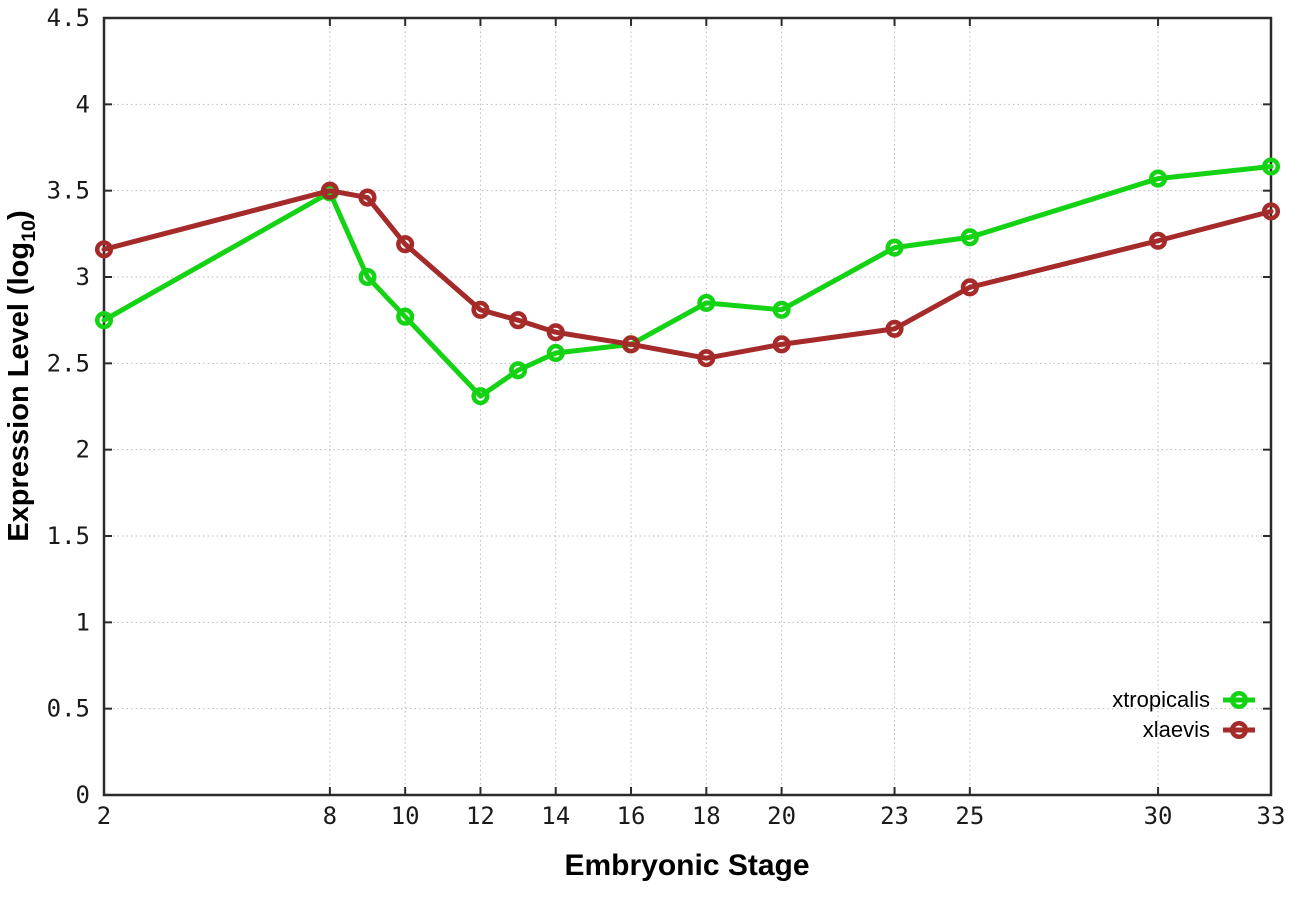  What do you see at coordinates (68, 363) in the screenshot?
I see `y-tick-label: 2.5` at bounding box center [68, 363].